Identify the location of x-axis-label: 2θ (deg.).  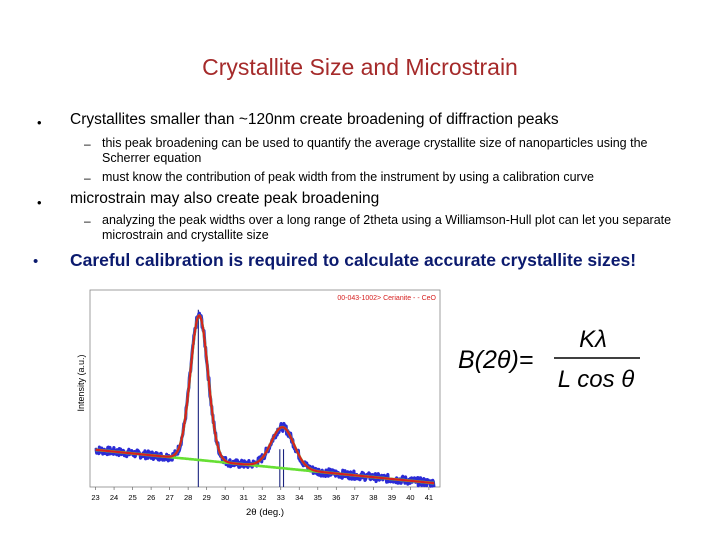
(265, 512).